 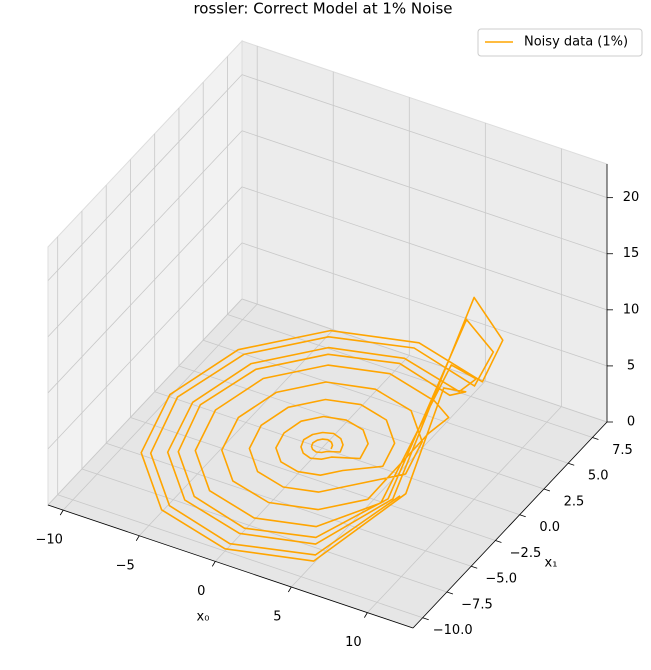 What do you see at coordinates (622, 450) in the screenshot?
I see `y-tick-label: 7.5` at bounding box center [622, 450].